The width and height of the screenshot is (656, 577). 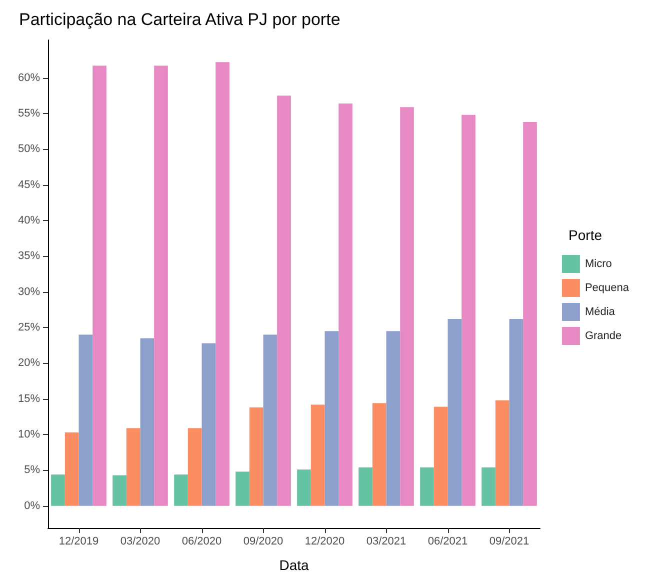 What do you see at coordinates (600, 312) in the screenshot?
I see `legend-label: Média` at bounding box center [600, 312].